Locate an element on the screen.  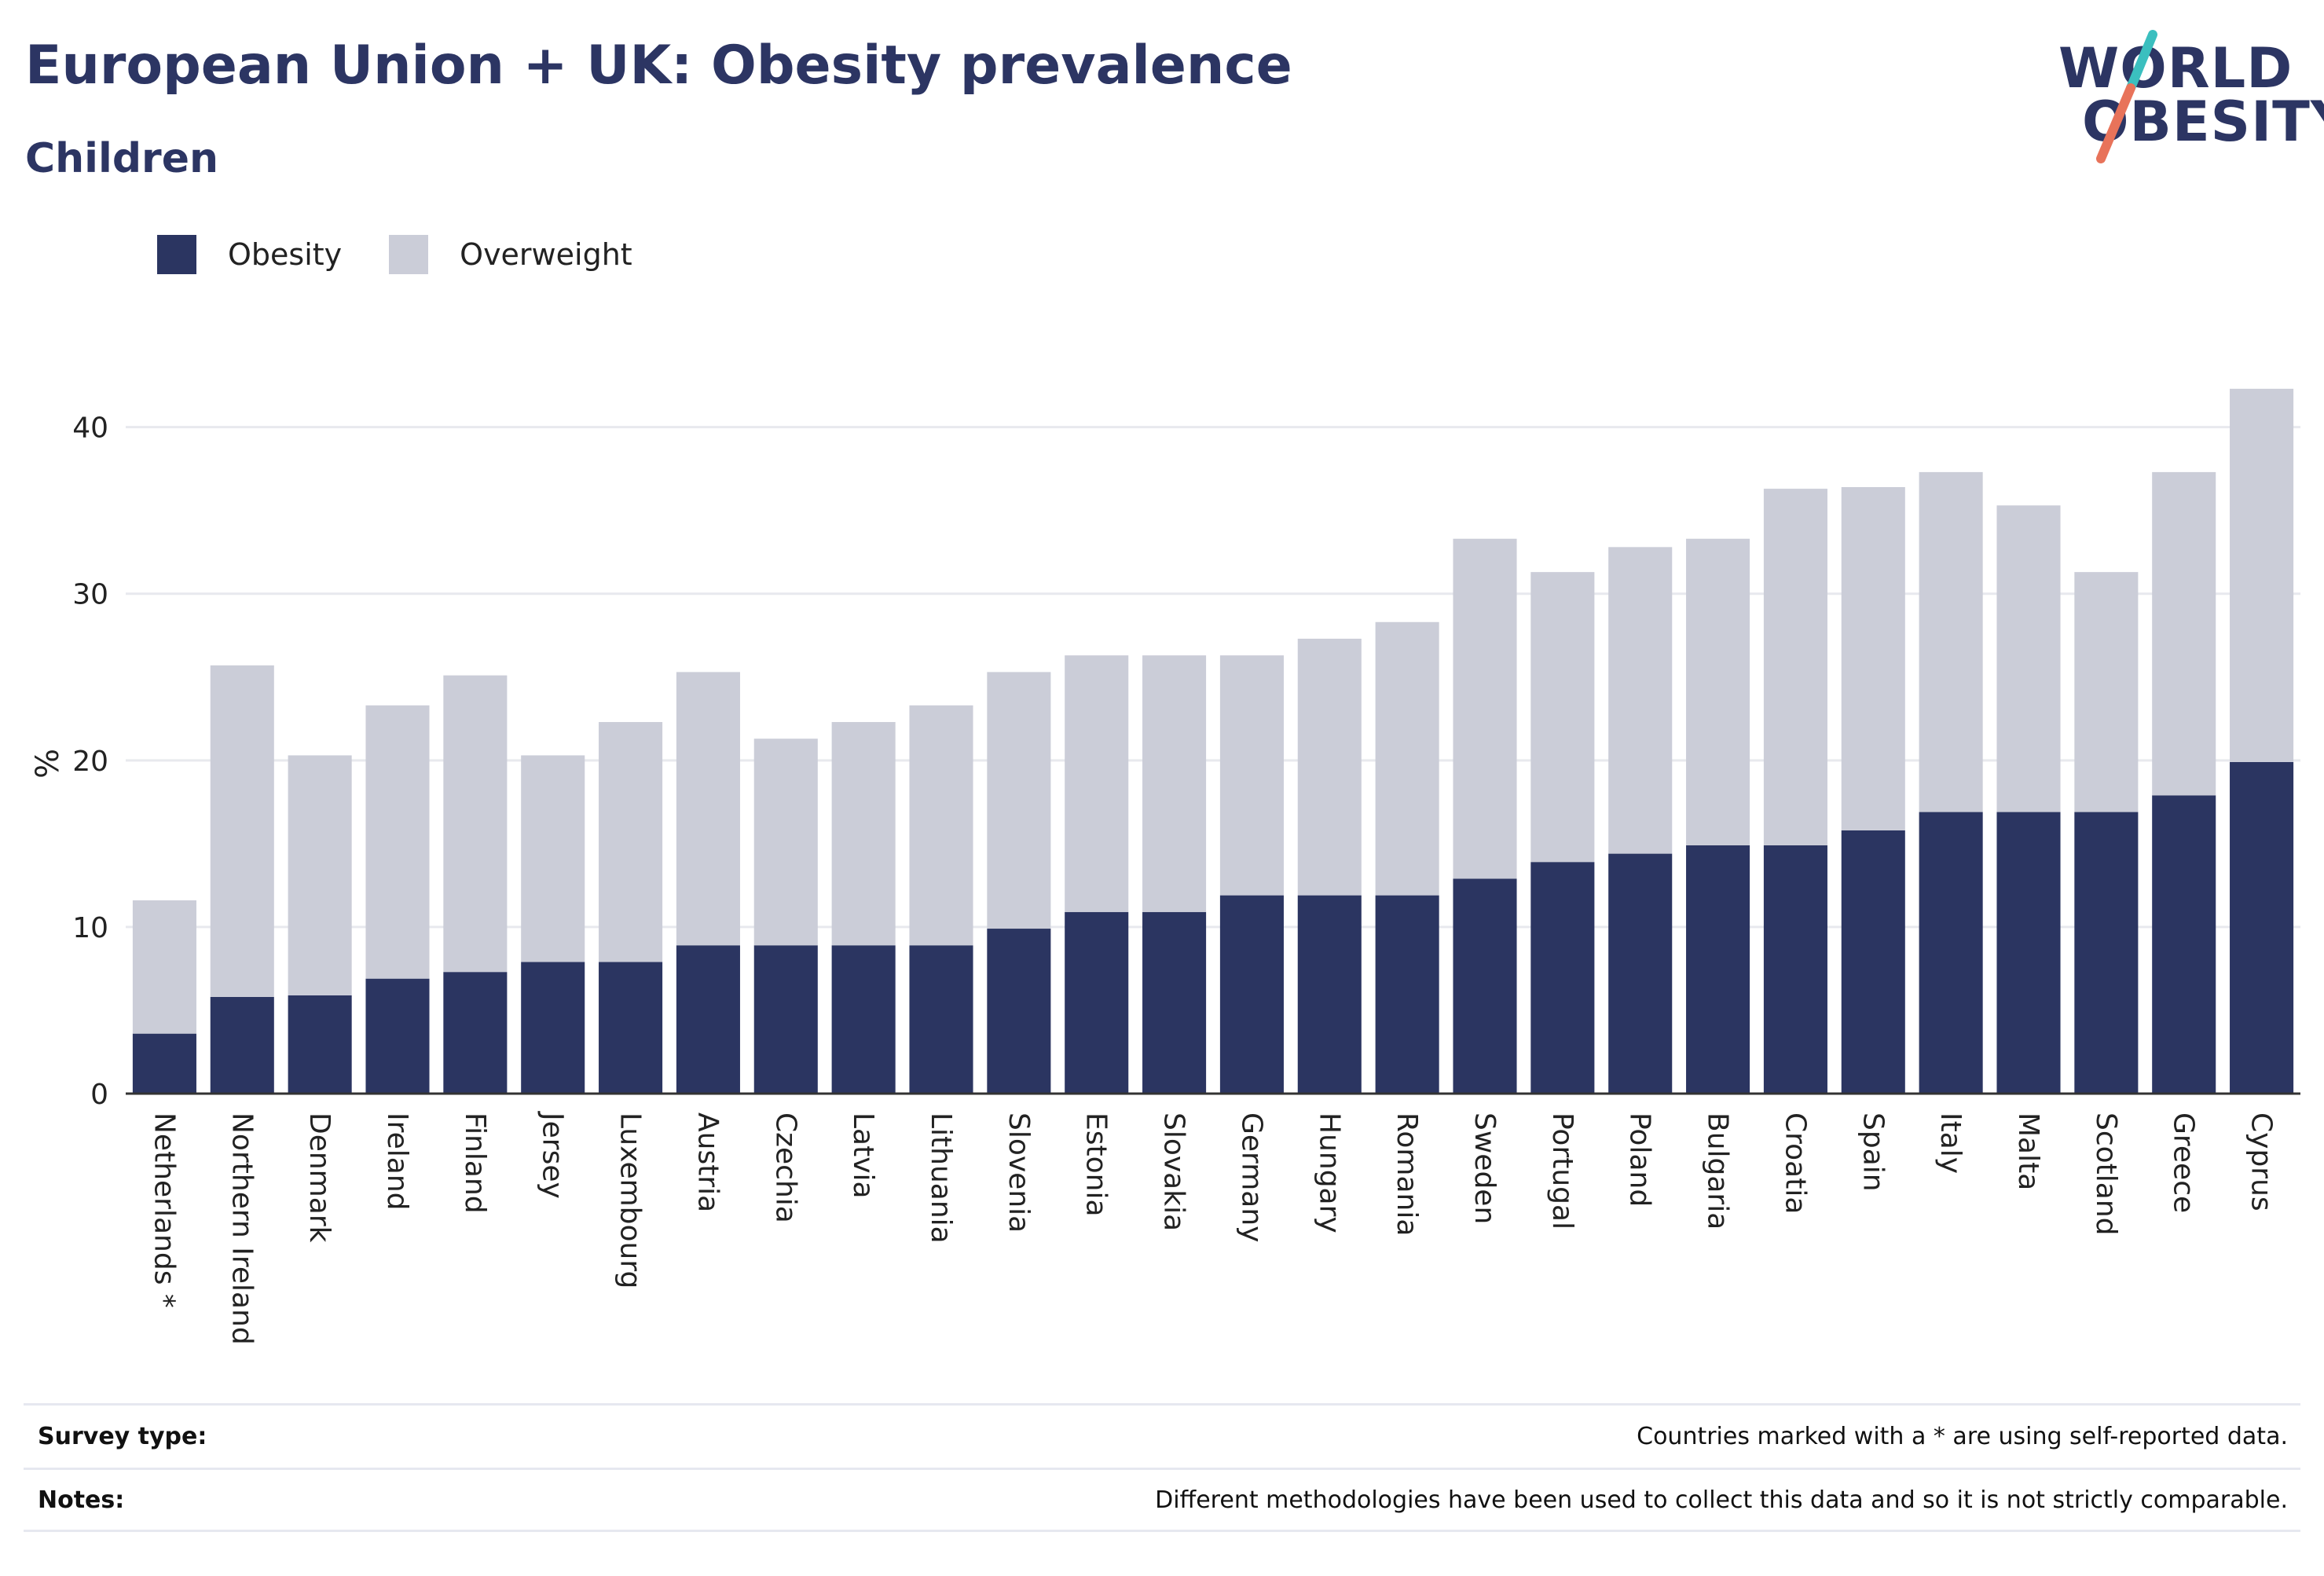
legend-swatch-obesity is located at coordinates (176, 254).